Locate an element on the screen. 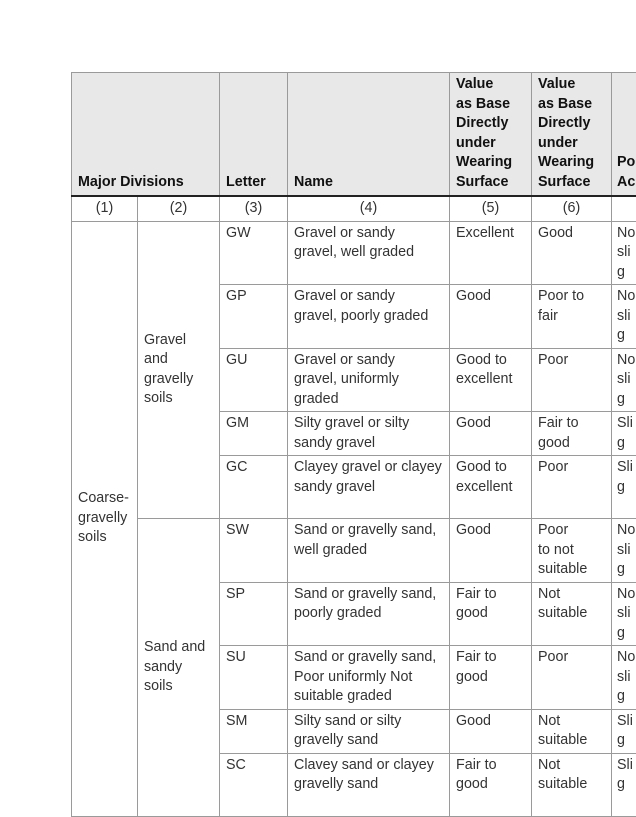 The image size is (636, 817). col-number: (6) is located at coordinates (572, 208).